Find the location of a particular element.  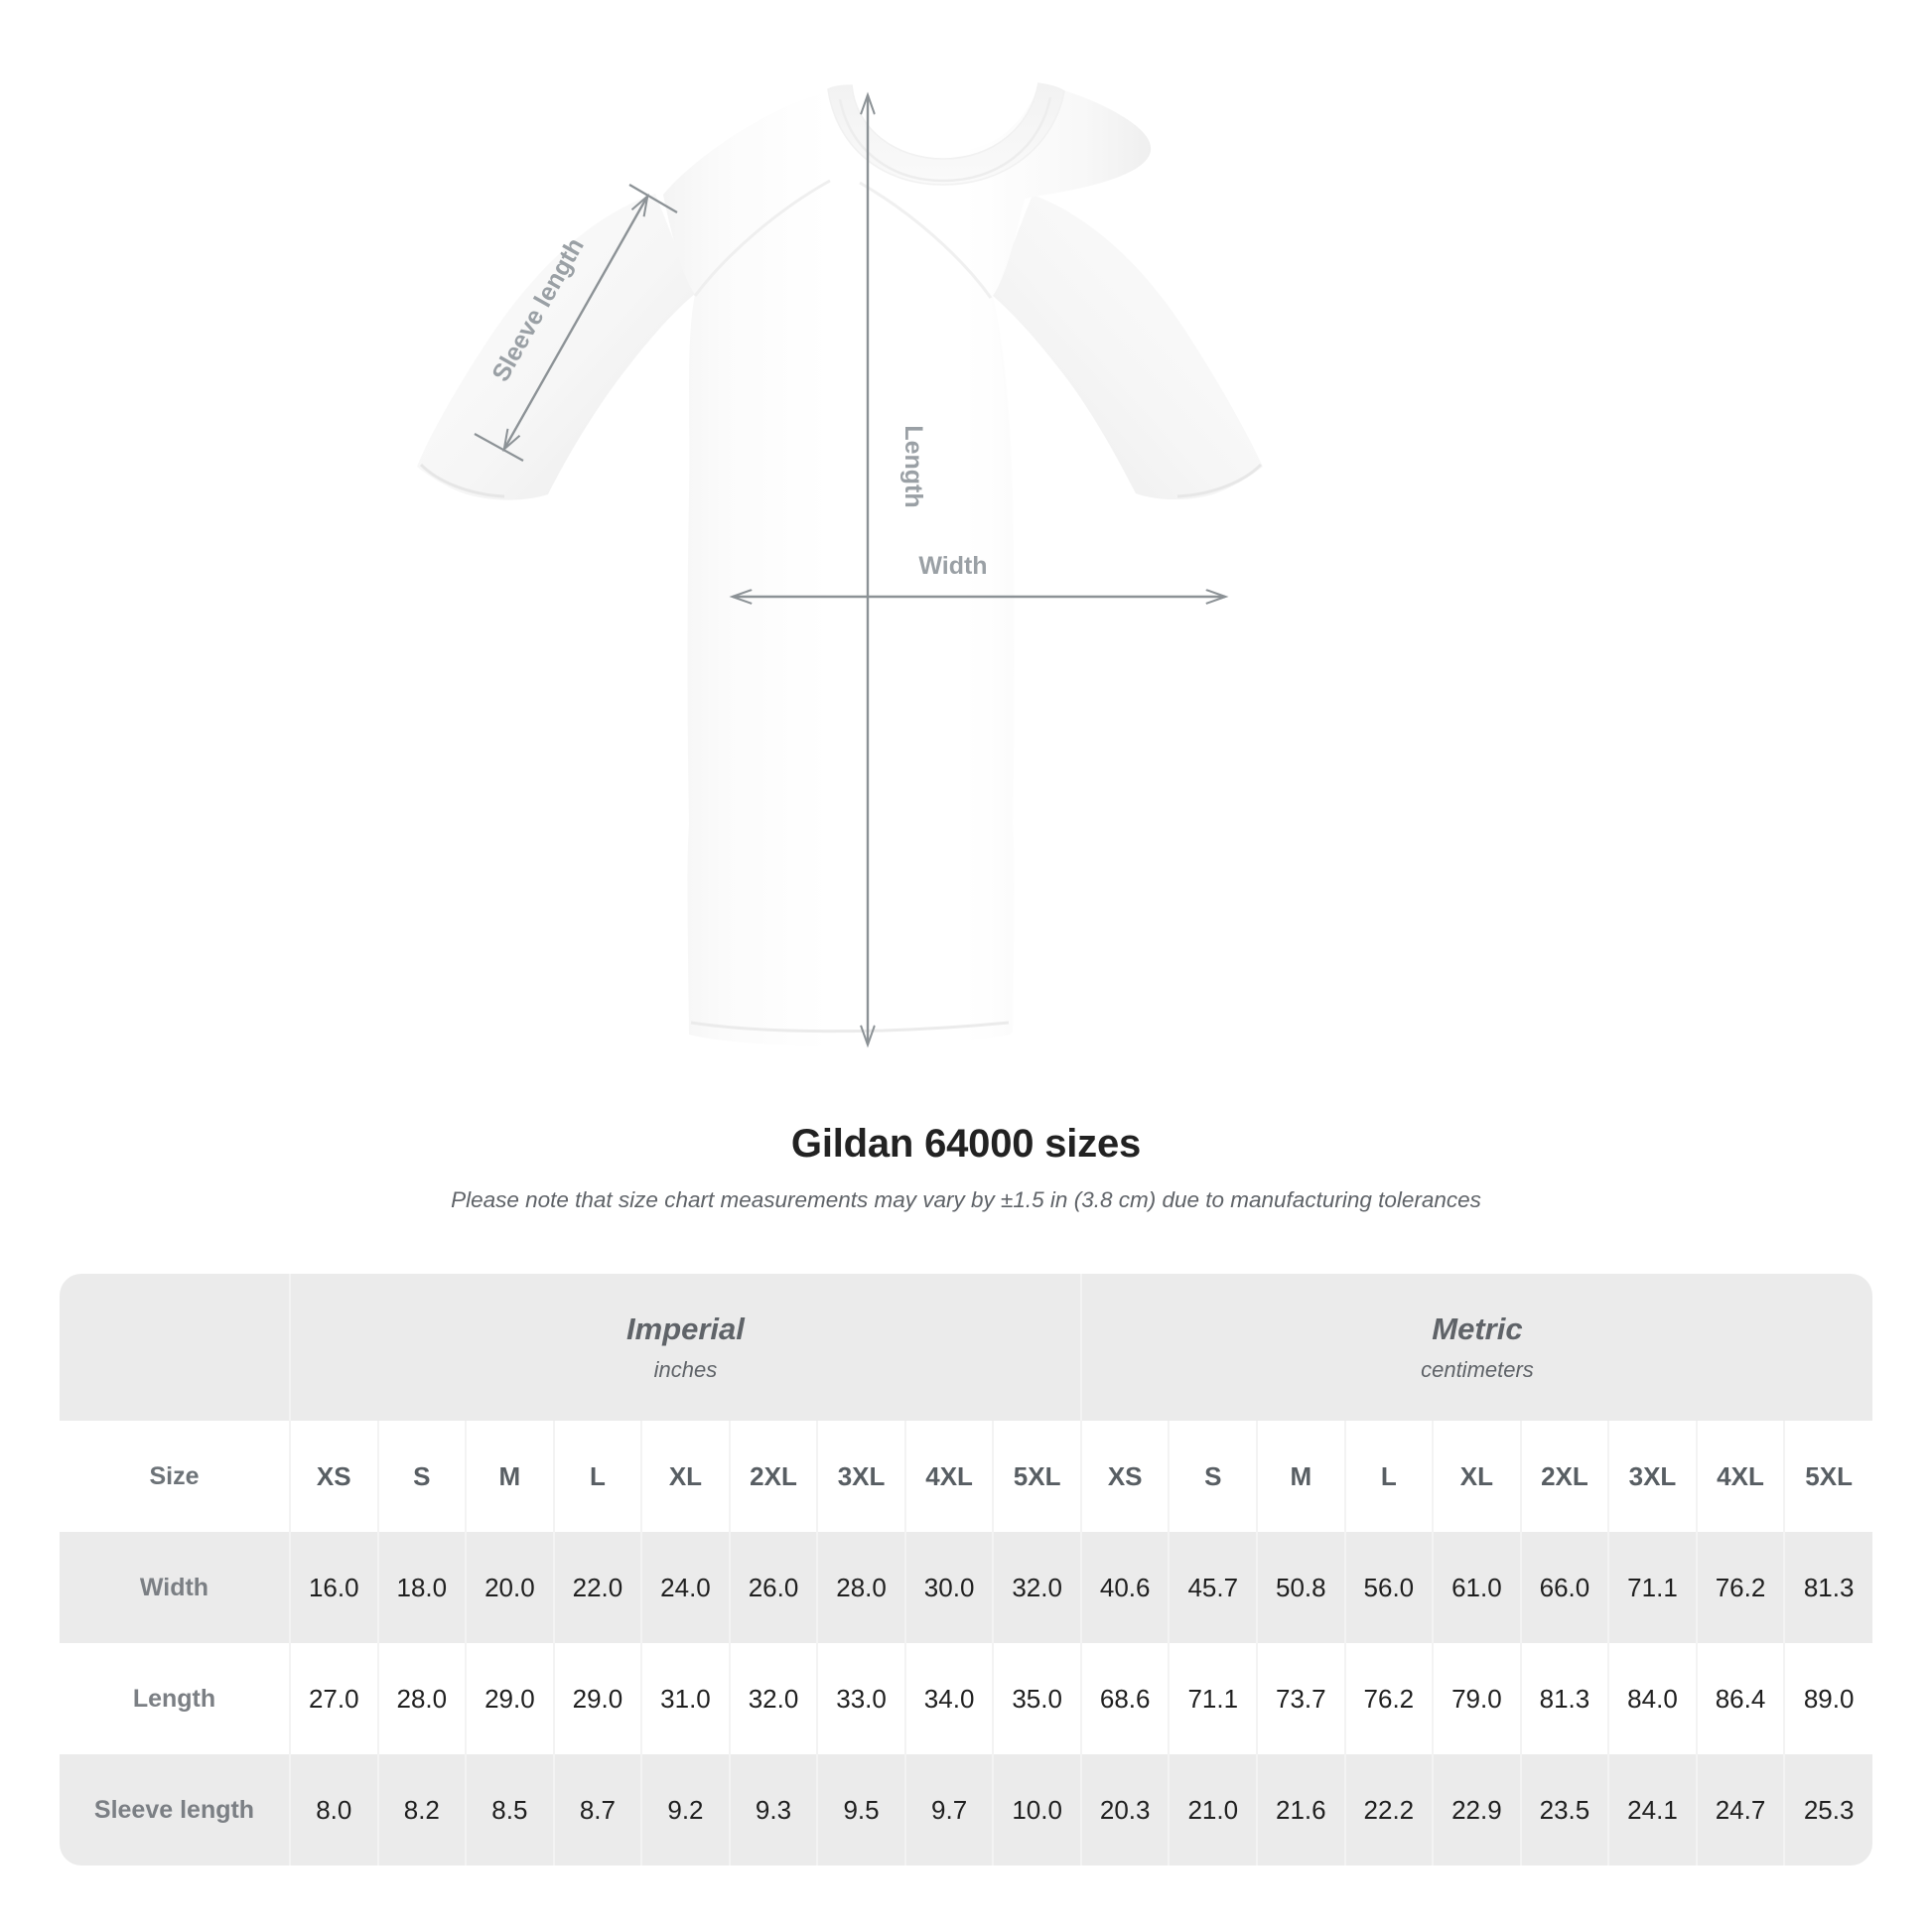

right-sleeve-hem is located at coordinates (1220, 481).